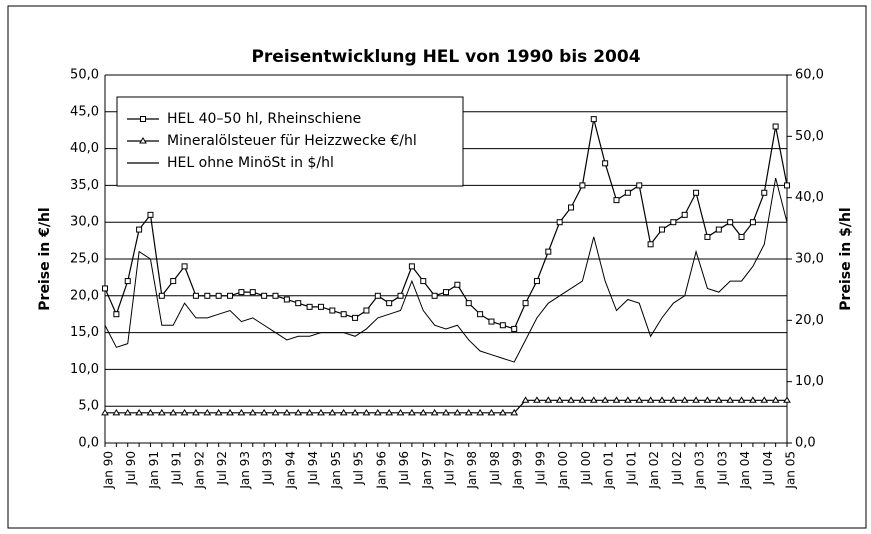 This screenshot has height=534, width=871. I want to click on x-tick-label: Jan 03, so click(700, 470).